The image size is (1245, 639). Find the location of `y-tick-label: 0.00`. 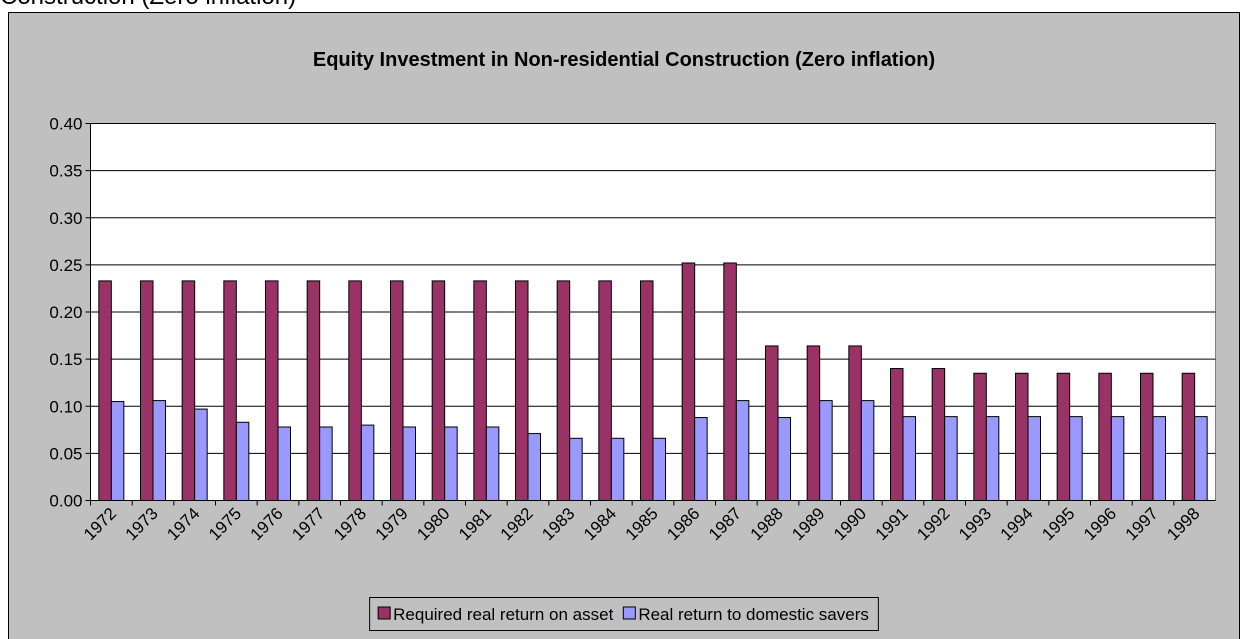

y-tick-label: 0.00 is located at coordinates (65, 501).